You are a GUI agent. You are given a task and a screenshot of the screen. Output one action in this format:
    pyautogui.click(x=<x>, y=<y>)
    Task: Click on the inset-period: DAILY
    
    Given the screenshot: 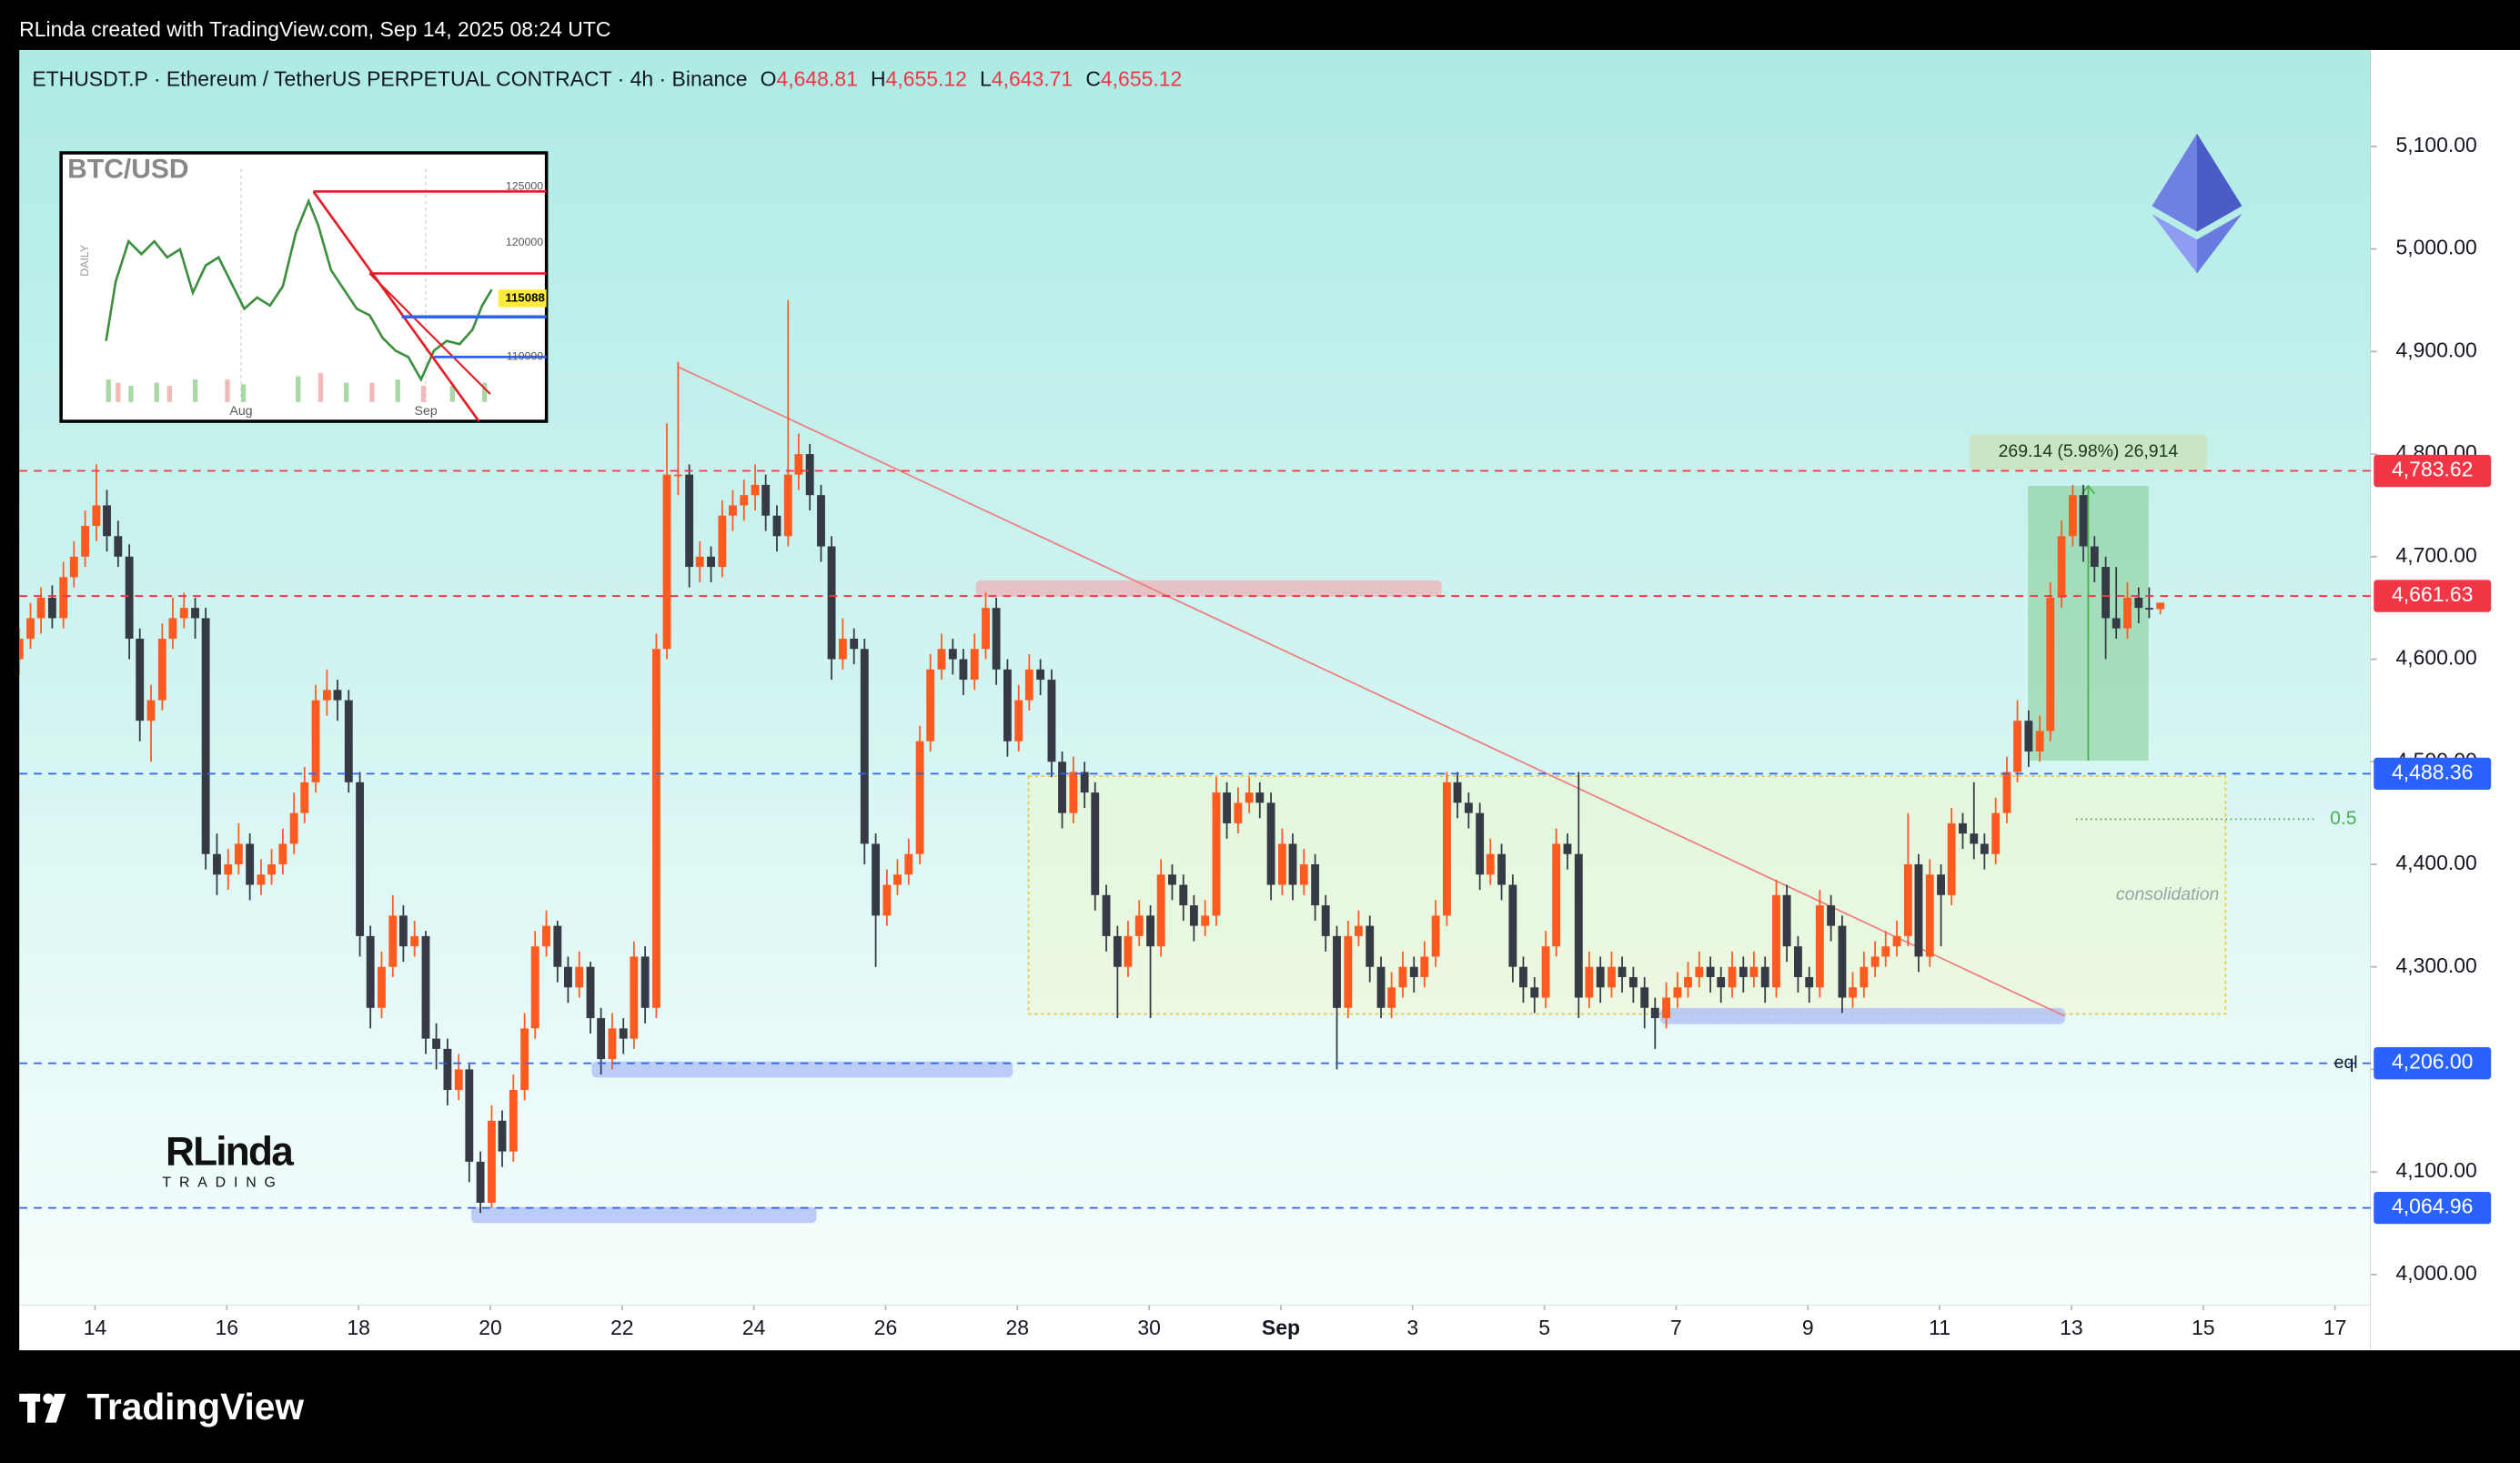 What is the action you would take?
    pyautogui.click(x=85, y=261)
    